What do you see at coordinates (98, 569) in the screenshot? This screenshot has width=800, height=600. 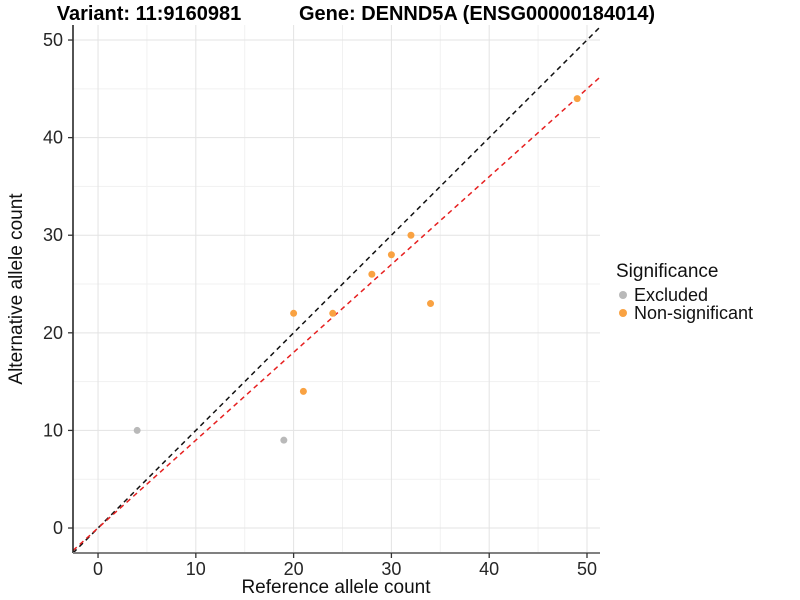 I see `x-tick-label: 0` at bounding box center [98, 569].